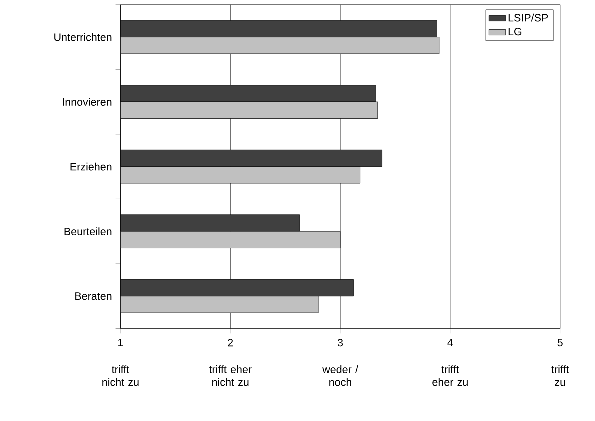 The image size is (595, 421). I want to click on y-tick-label: Erziehen, so click(91, 166).